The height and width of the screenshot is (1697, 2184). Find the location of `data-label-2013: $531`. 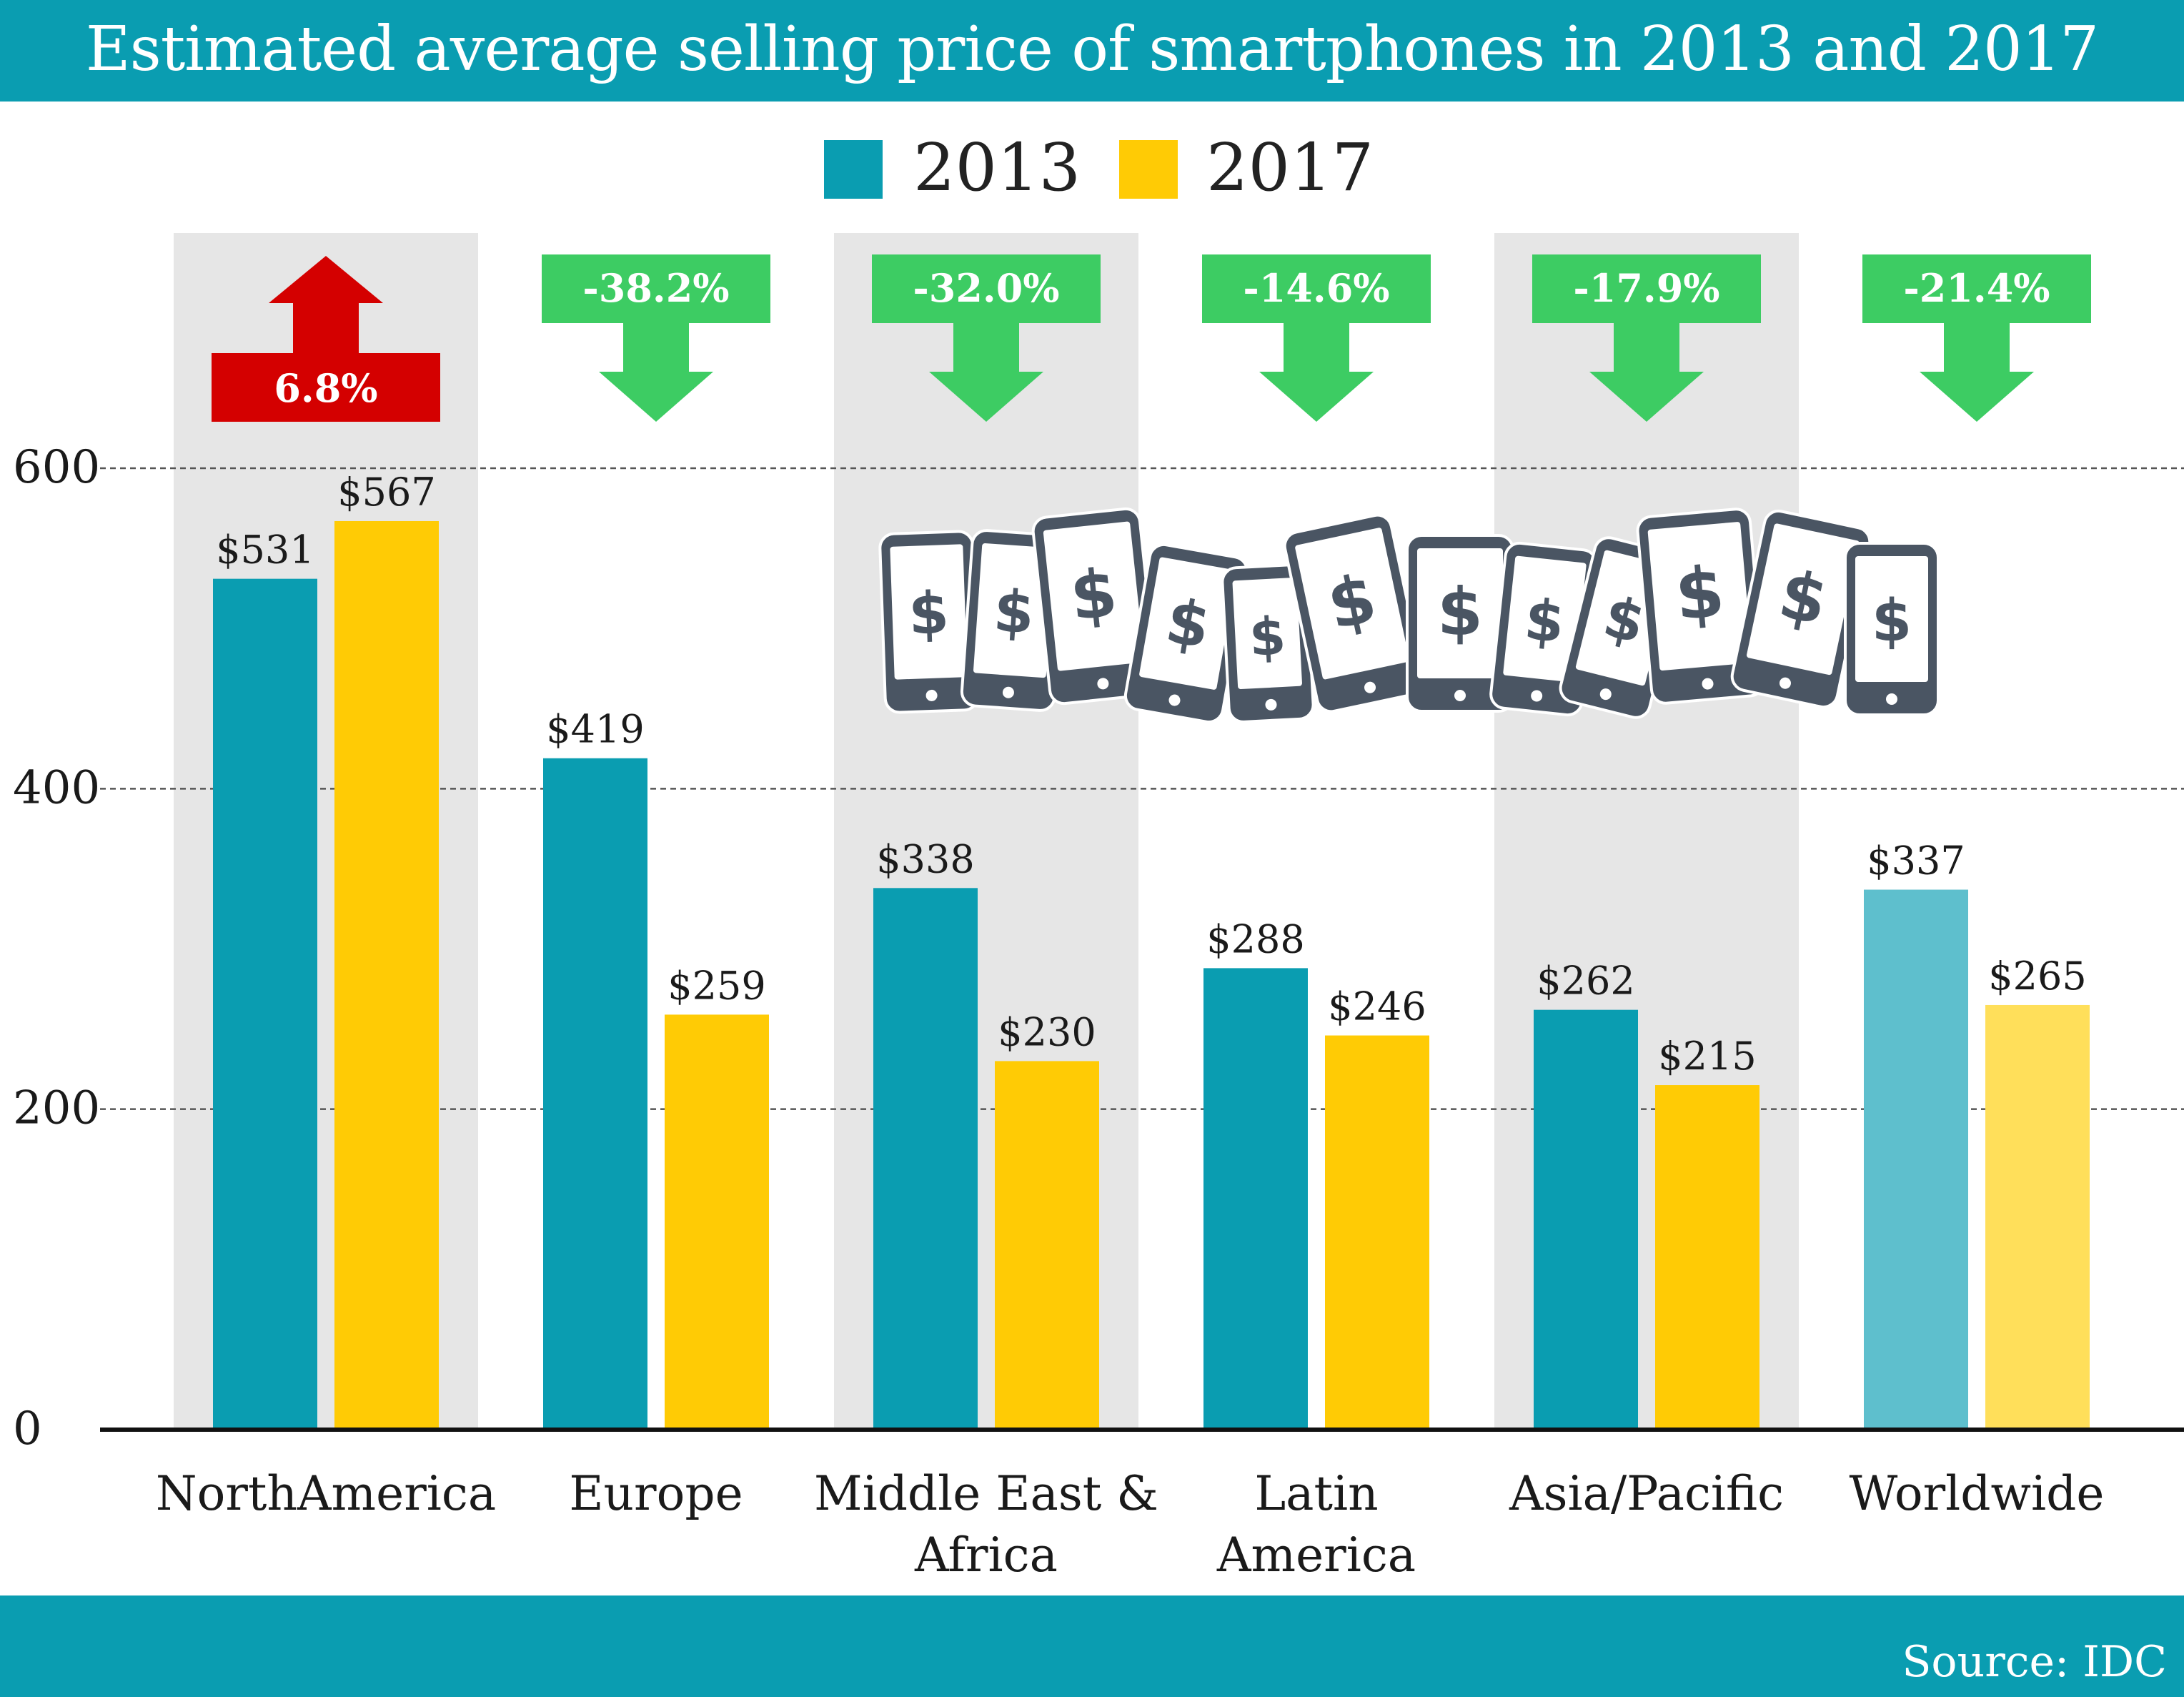

data-label-2013: $531 is located at coordinates (265, 550).